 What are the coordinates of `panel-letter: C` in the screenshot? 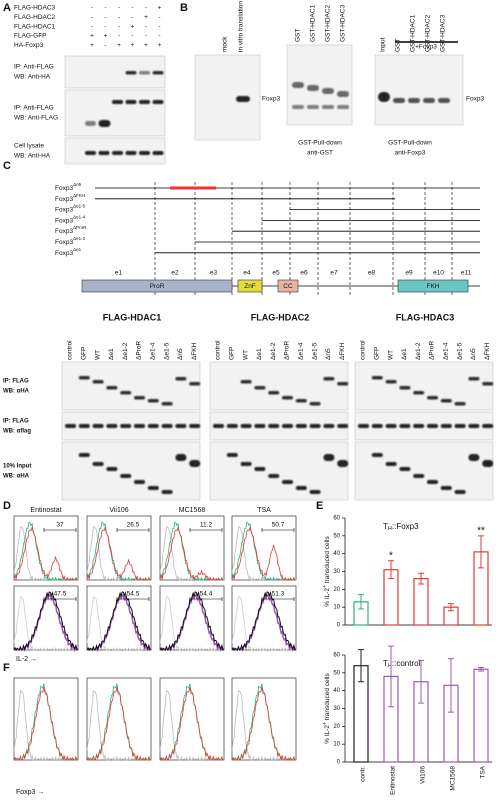 It's located at (7, 166).